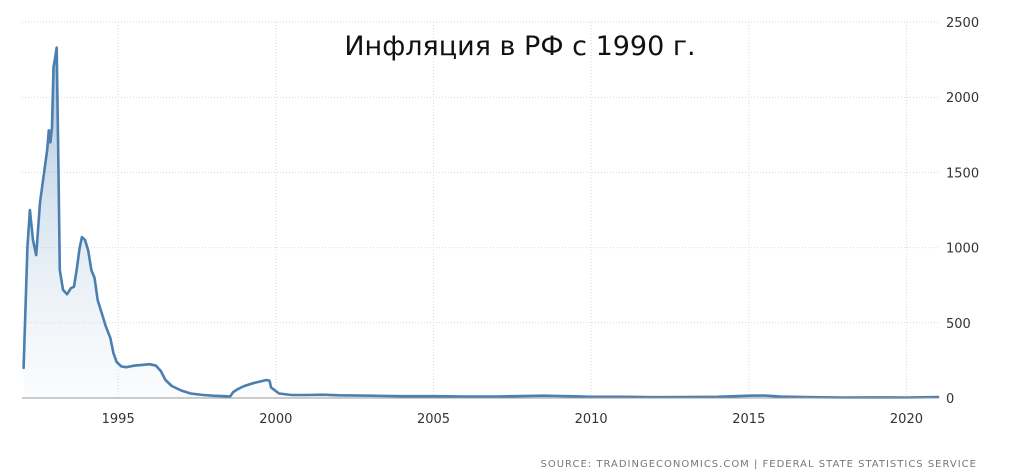 The image size is (1024, 476). What do you see at coordinates (958, 324) in the screenshot?
I see `y-tick-label-1: 500` at bounding box center [958, 324].